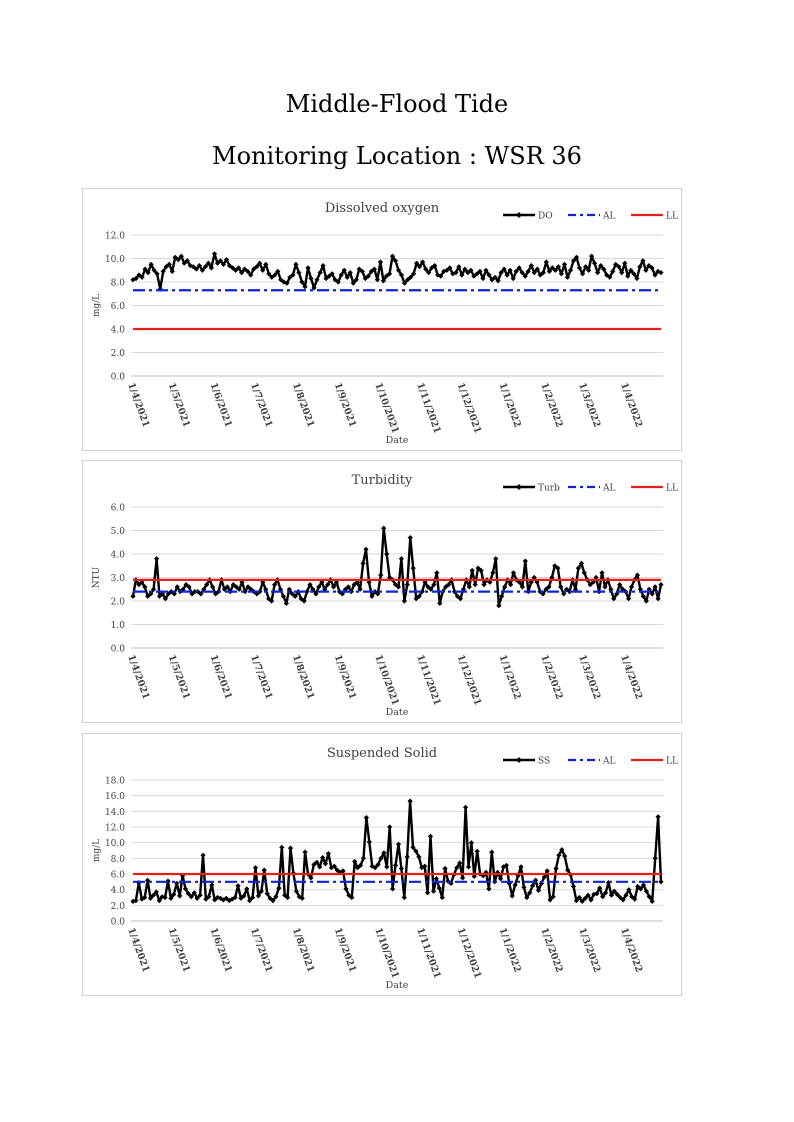  What do you see at coordinates (551, 677) in the screenshot?
I see `x-tick-label: 1/2/2022` at bounding box center [551, 677].